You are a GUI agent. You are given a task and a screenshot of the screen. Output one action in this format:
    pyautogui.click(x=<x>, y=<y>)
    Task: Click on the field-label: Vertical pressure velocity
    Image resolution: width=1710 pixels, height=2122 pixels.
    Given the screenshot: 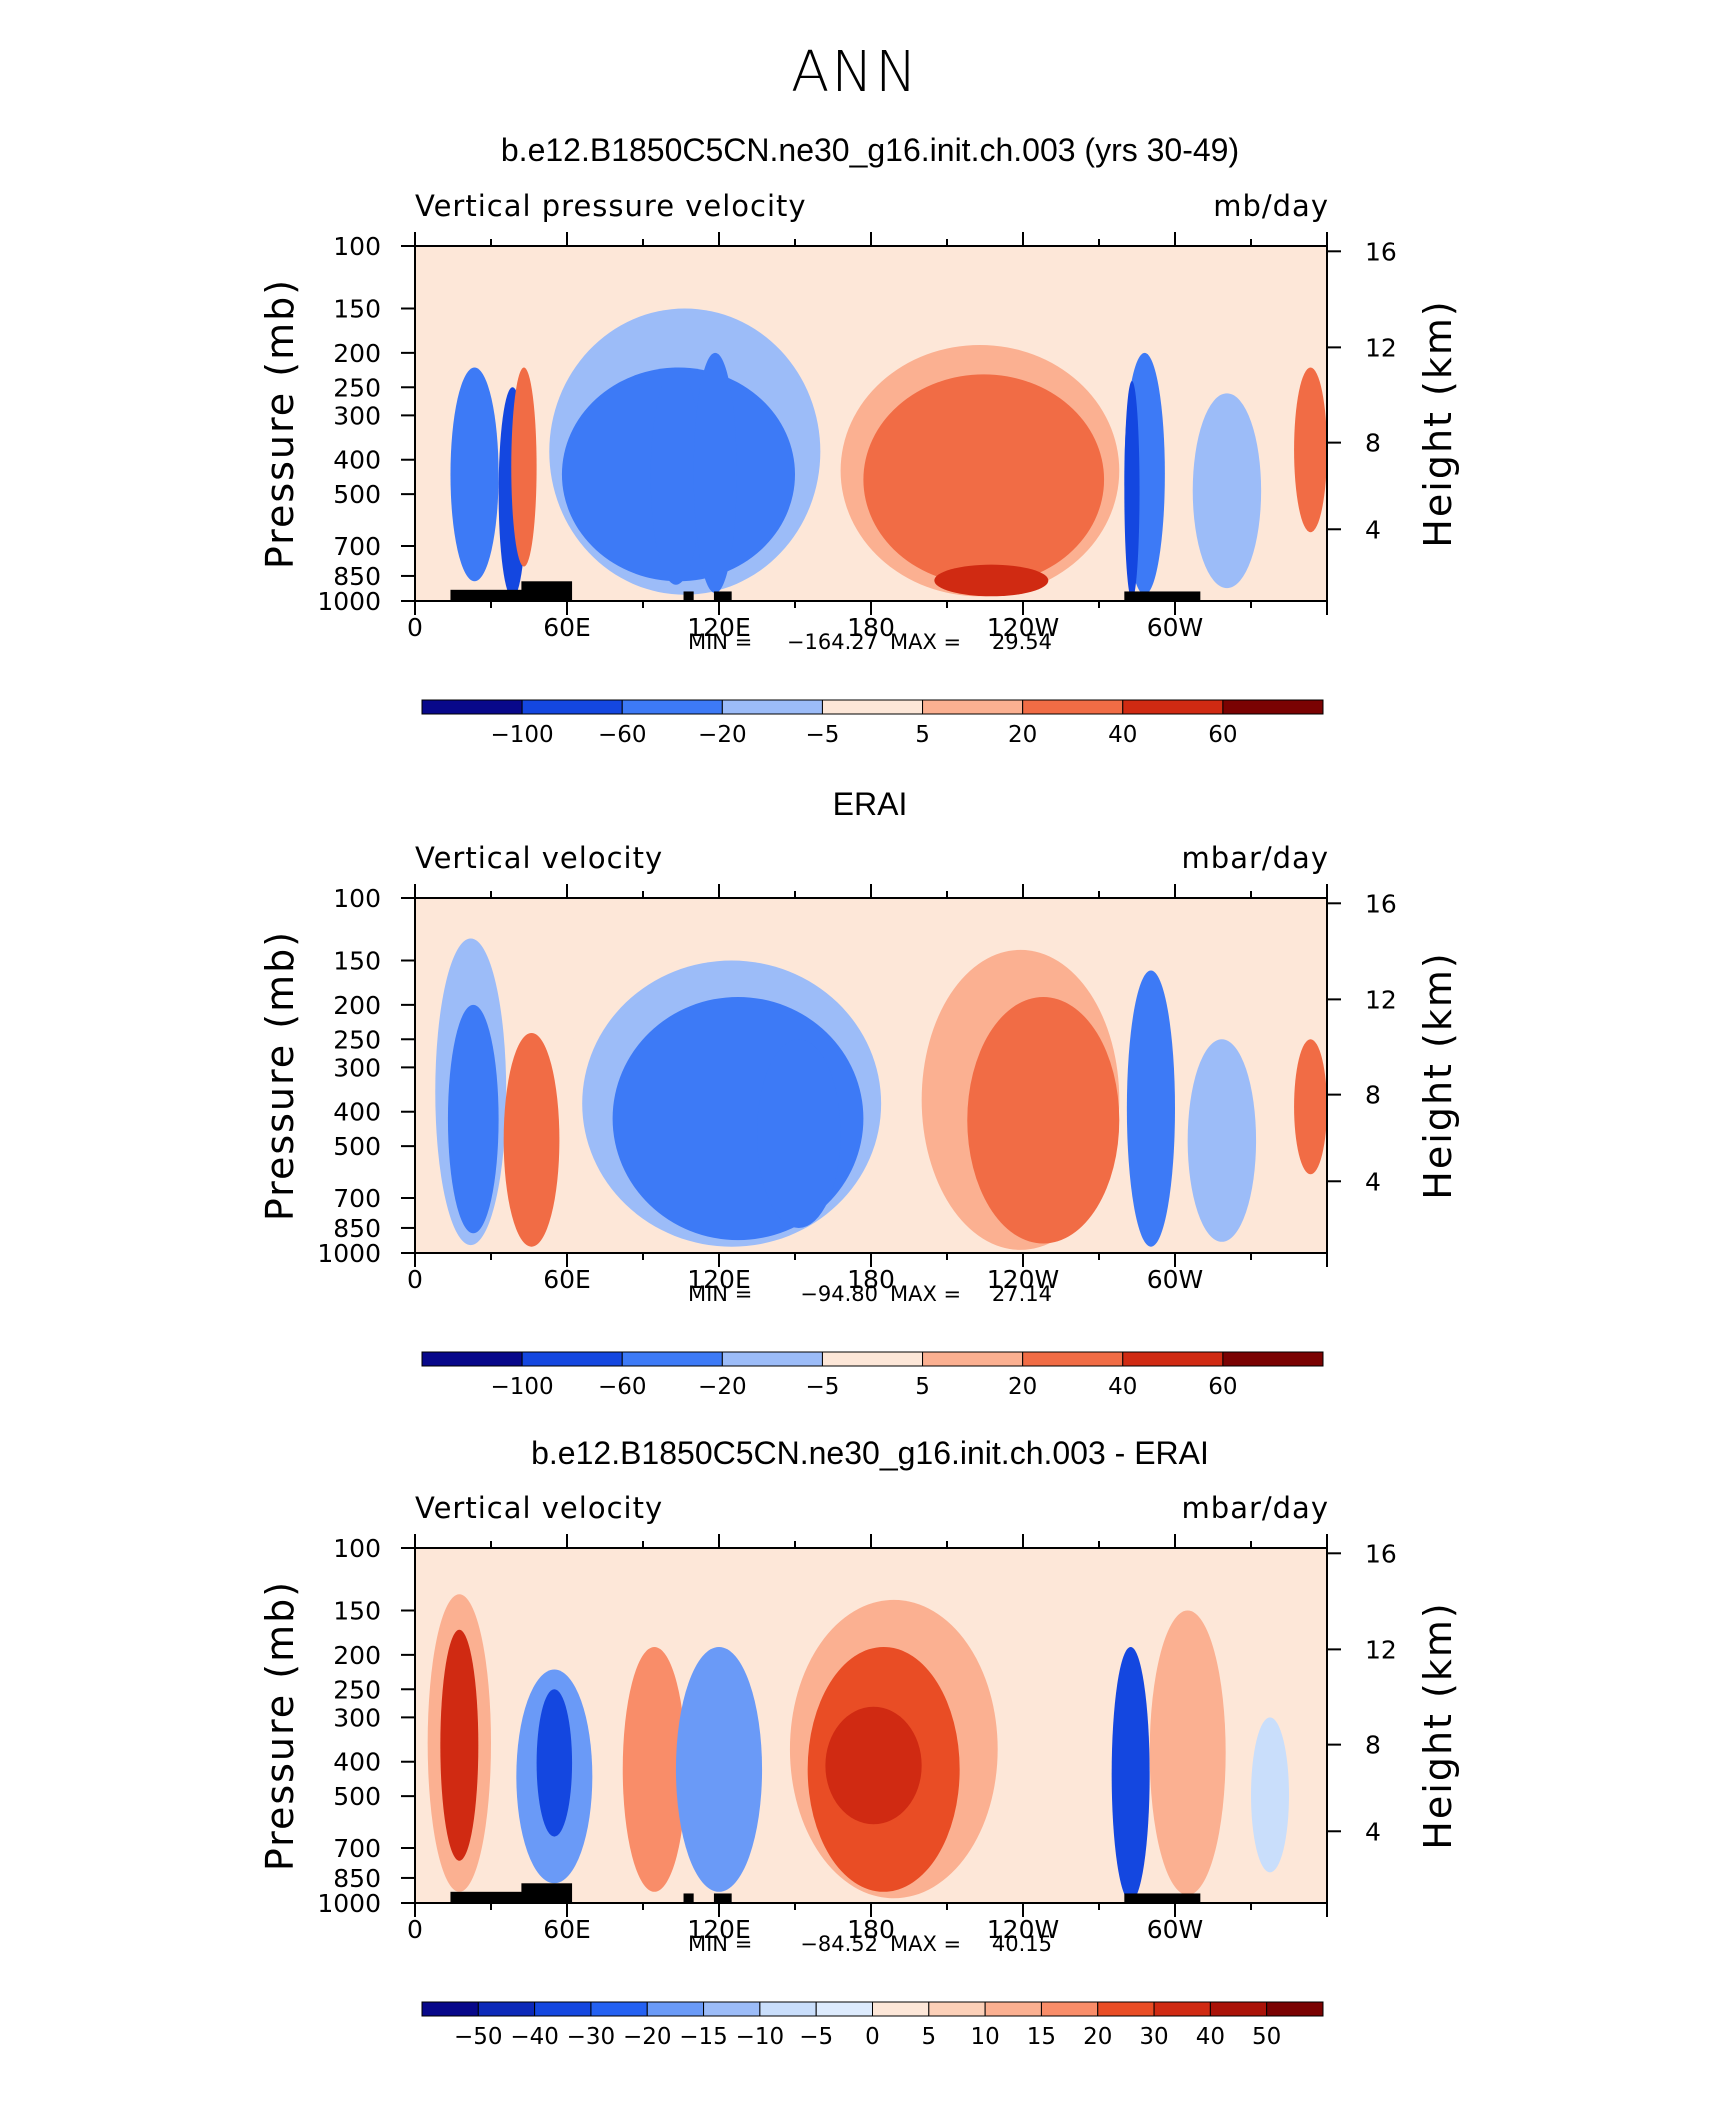 What is the action you would take?
    pyautogui.click(x=611, y=206)
    